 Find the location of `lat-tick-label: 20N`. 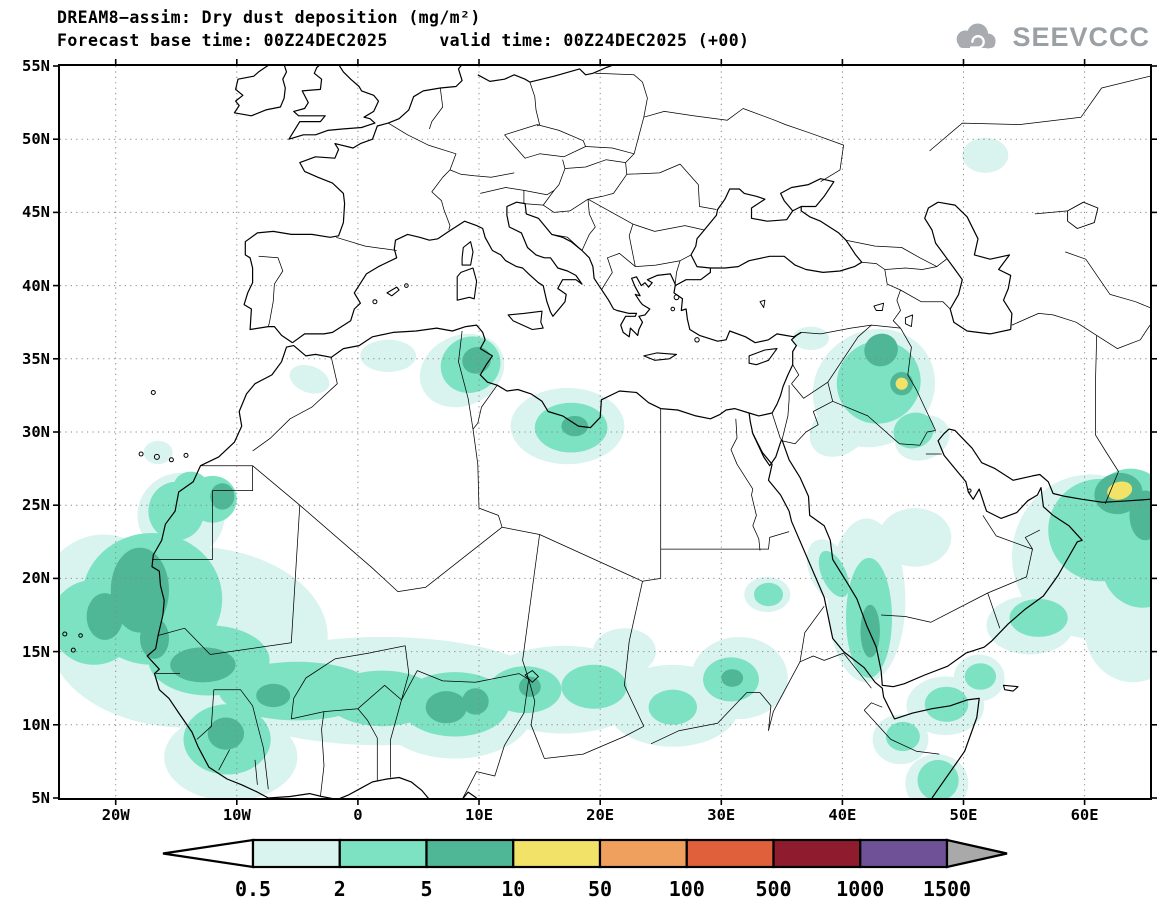

lat-tick-label: 20N is located at coordinates (36, 578).